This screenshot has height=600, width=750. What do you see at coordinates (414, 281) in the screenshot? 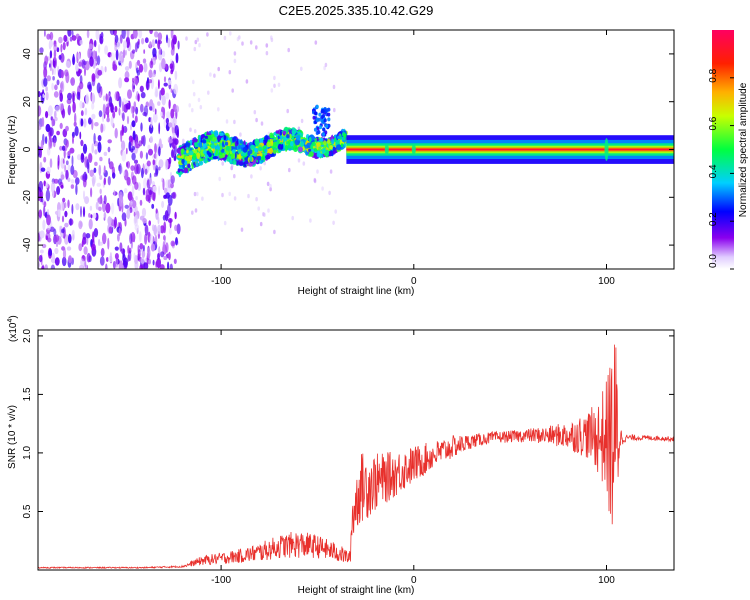
I see `x-tick-label: 0` at bounding box center [414, 281].